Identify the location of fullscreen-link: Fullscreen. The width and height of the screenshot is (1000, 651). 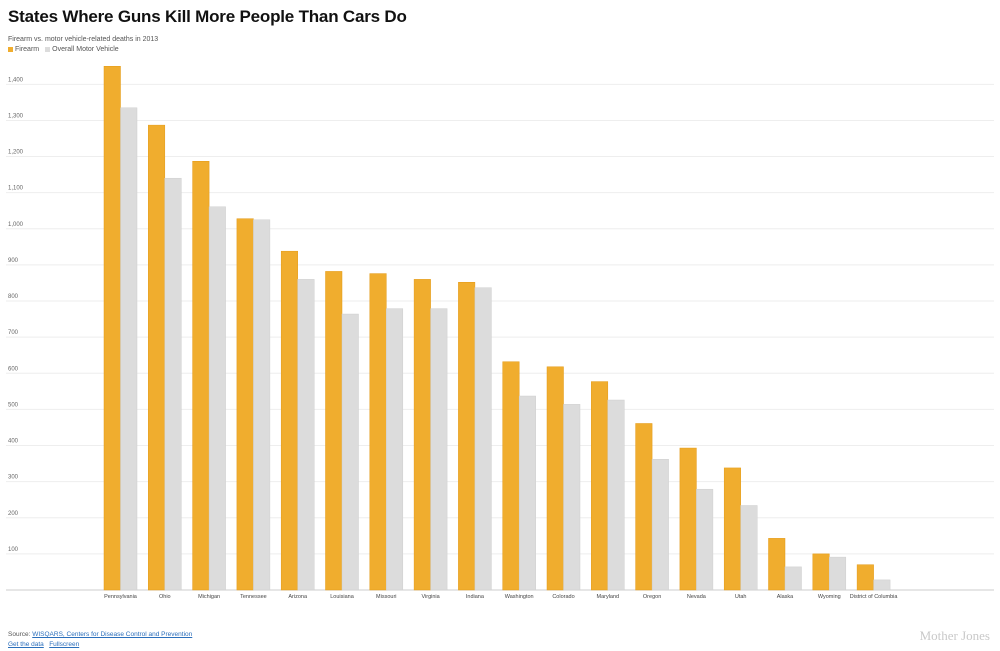
(64, 644).